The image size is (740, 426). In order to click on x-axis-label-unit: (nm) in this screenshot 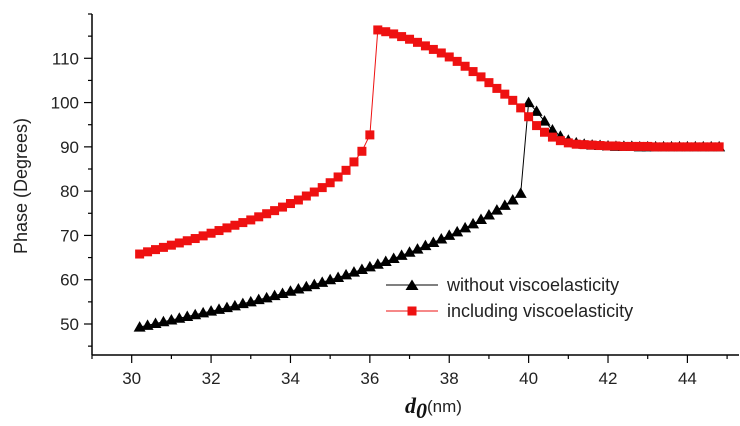, I will do `click(444, 406)`.